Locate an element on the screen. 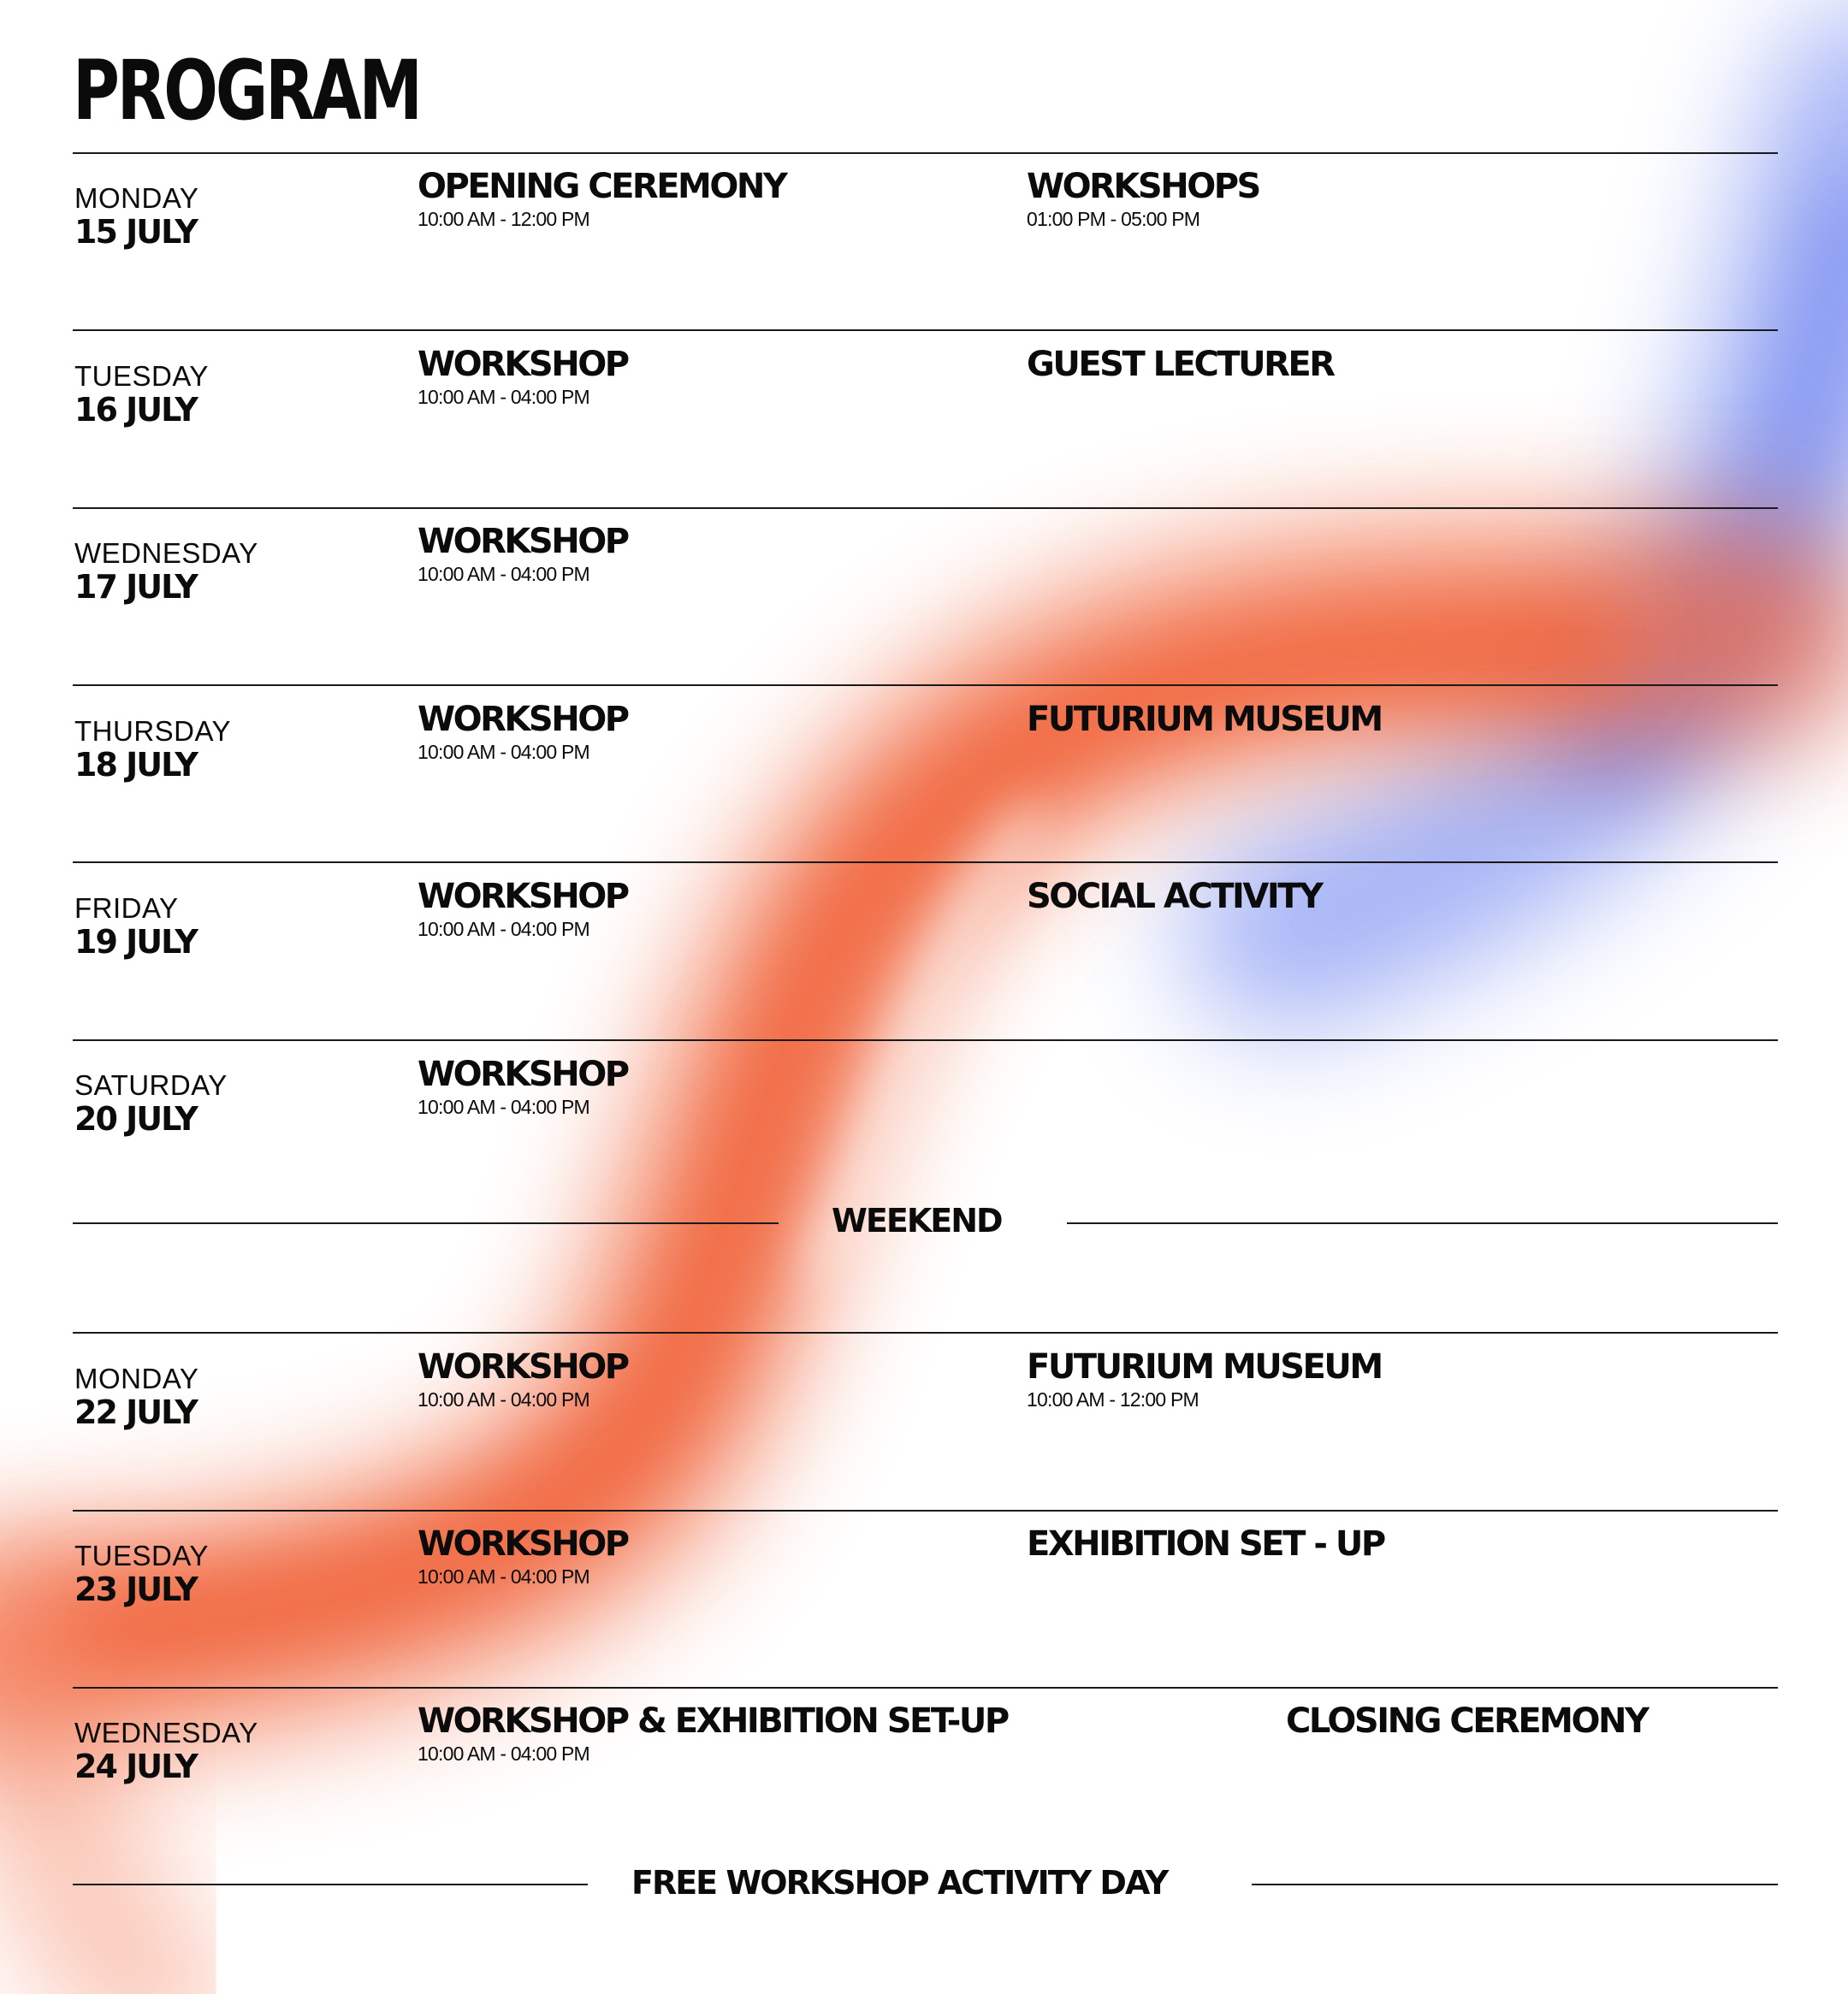  day-date: 24 JULY is located at coordinates (136, 1766).